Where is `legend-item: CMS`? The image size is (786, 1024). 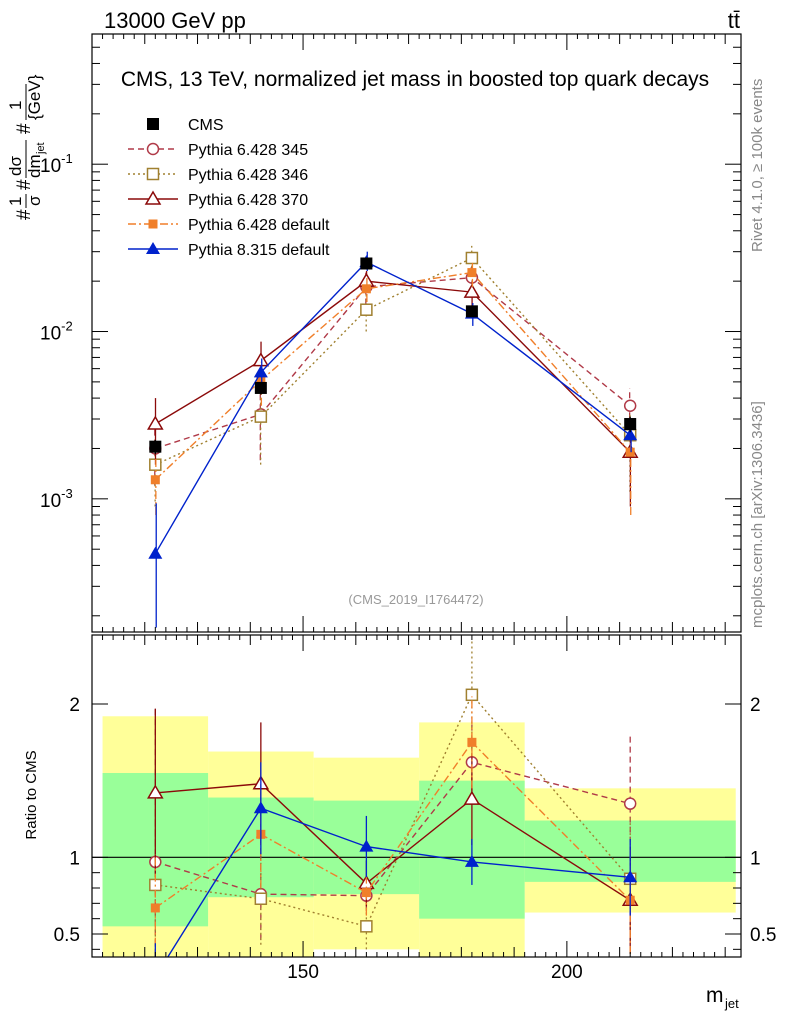
legend-item: CMS is located at coordinates (185, 125).